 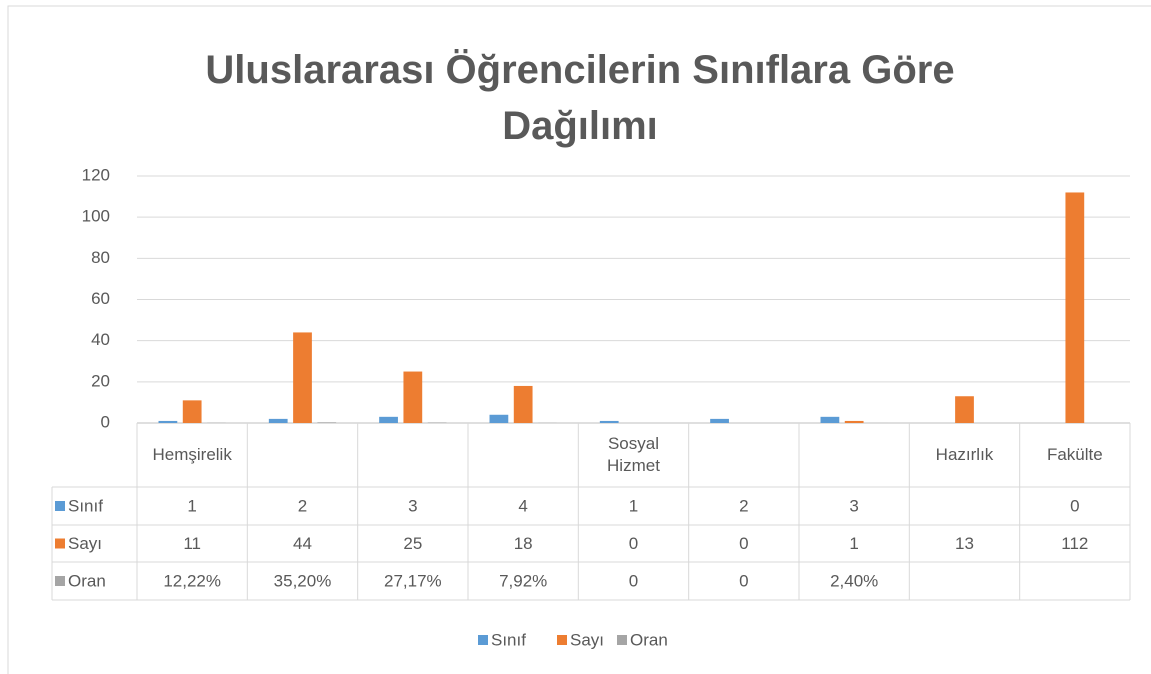 I want to click on y-tick-label: 120, so click(x=96, y=174).